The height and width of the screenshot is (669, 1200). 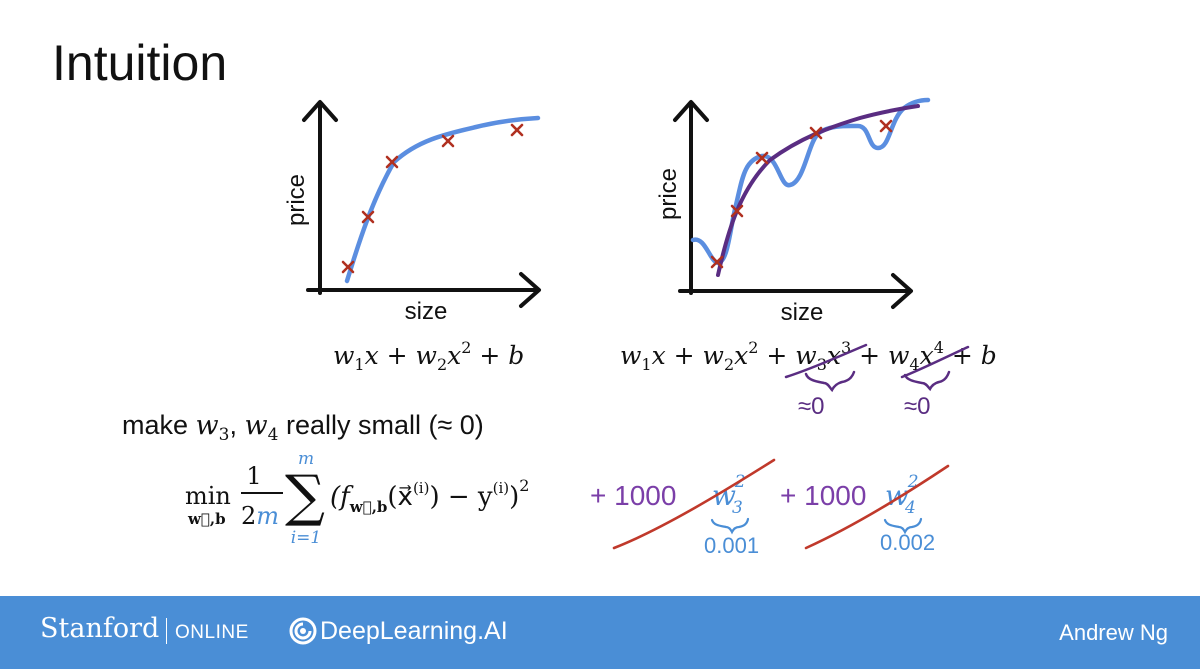 I want to click on strike-term-w3, so click(x=694, y=504).